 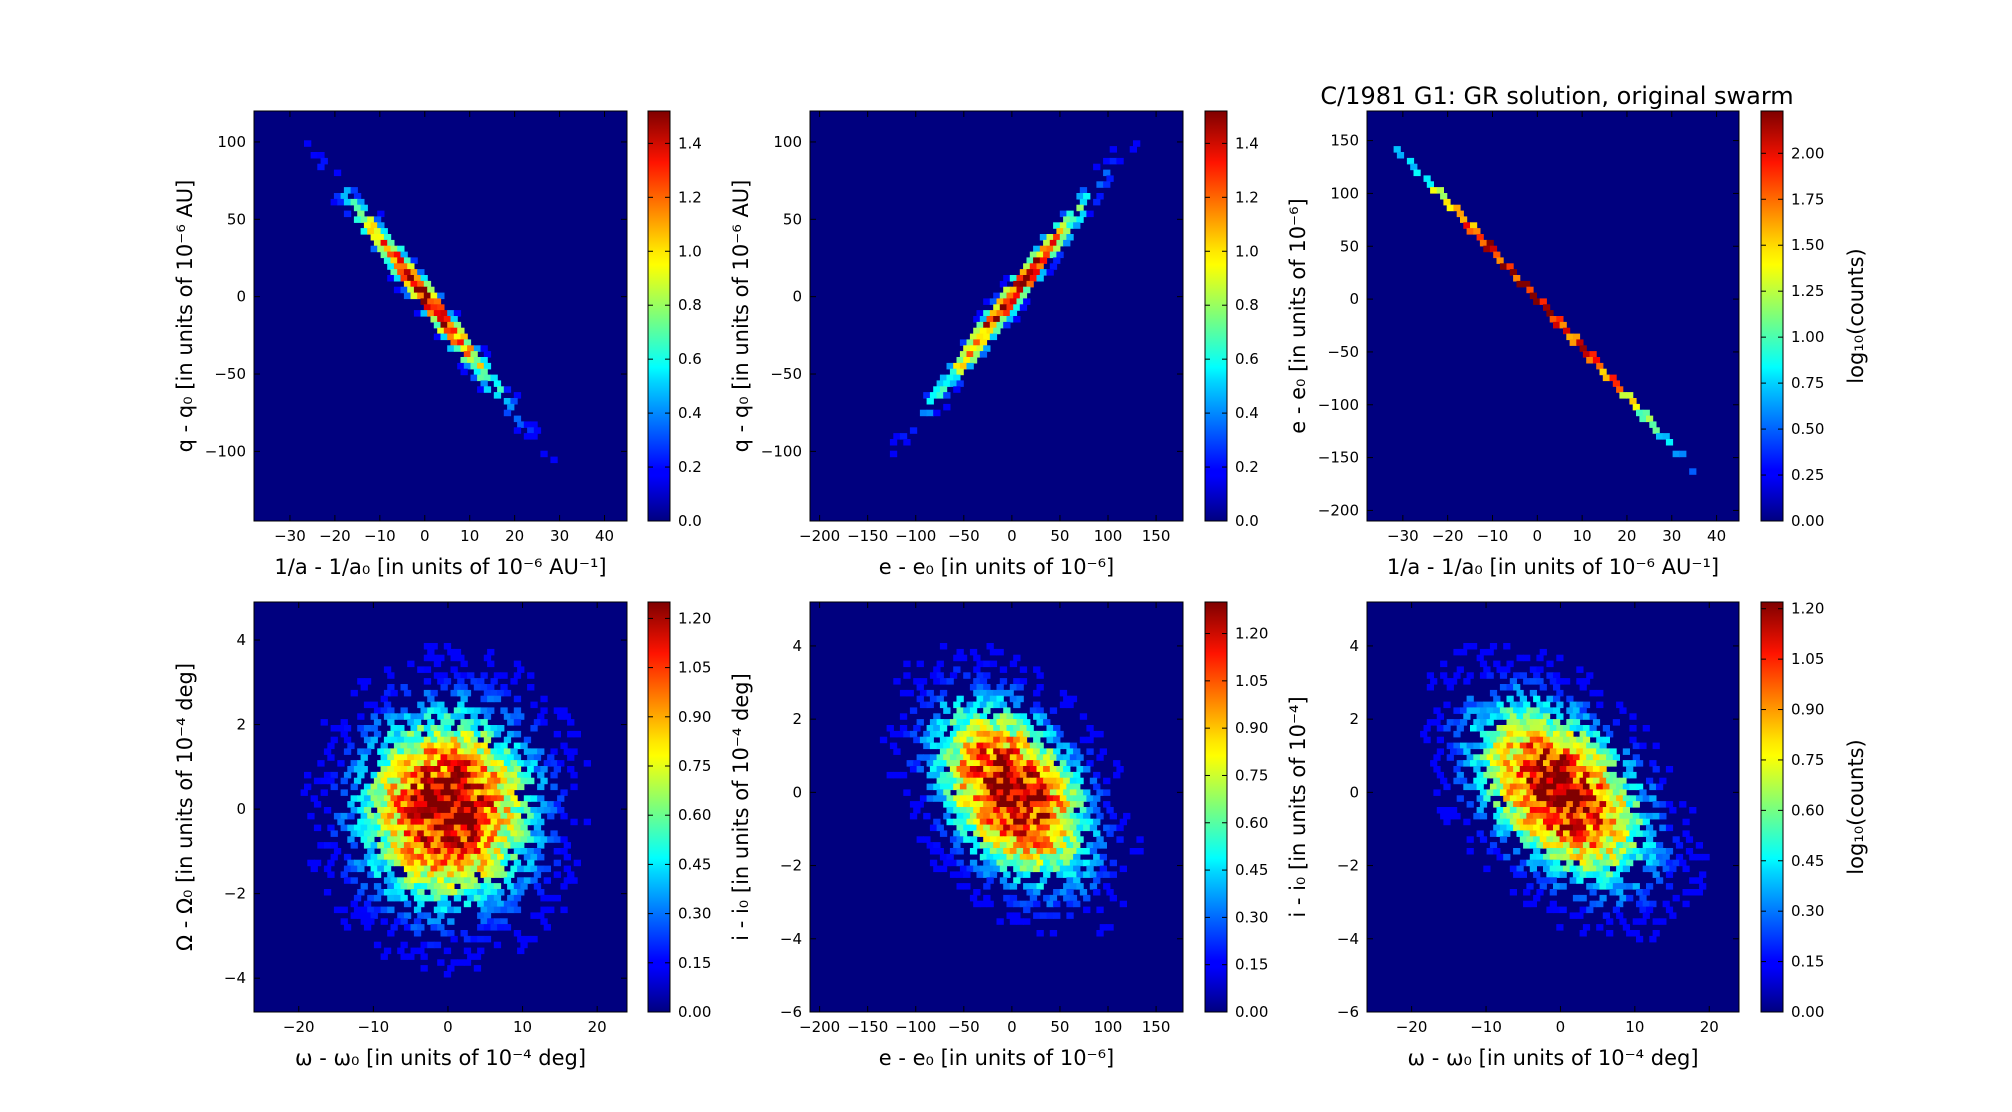 What do you see at coordinates (1807, 337) in the screenshot?
I see `colorbar-tick-label: 1.00` at bounding box center [1807, 337].